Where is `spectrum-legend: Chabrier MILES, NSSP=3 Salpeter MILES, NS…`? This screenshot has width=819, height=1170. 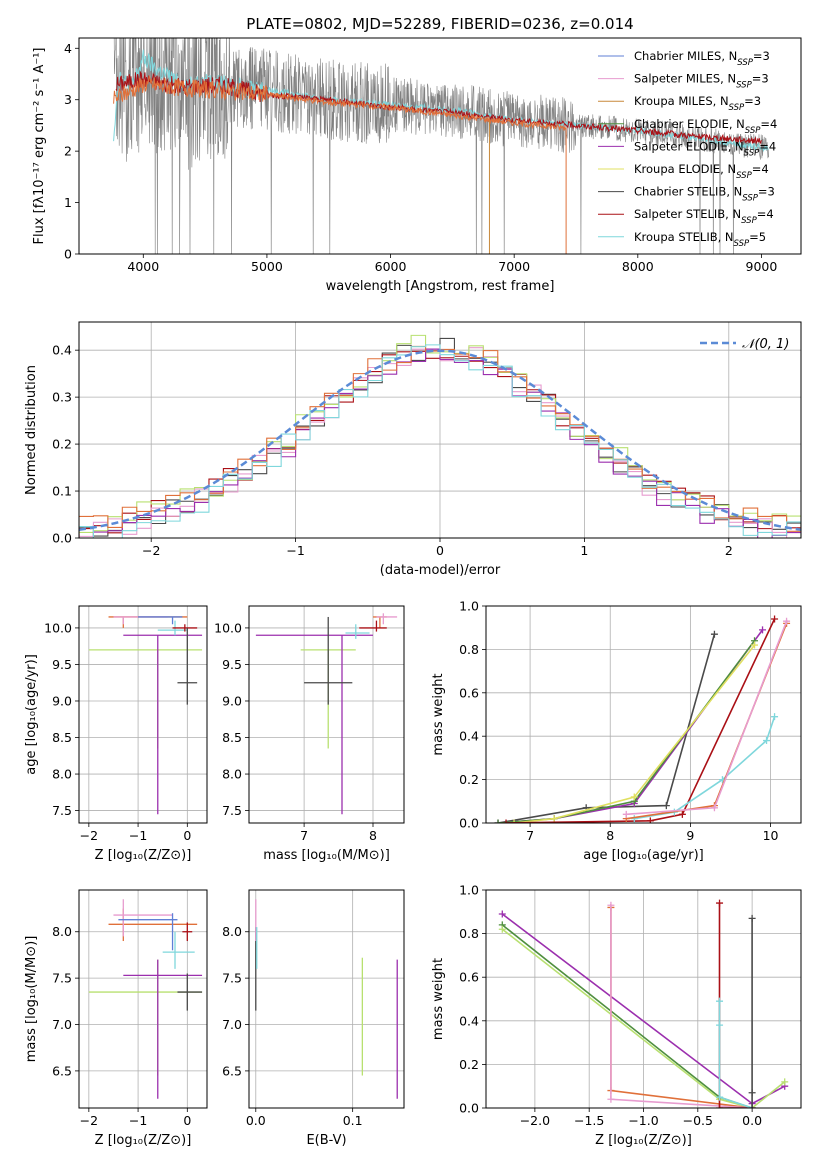
spectrum-legend: Chabrier MILES, NSSP=3 Salpeter MILES, NS… is located at coordinates (687, 149).